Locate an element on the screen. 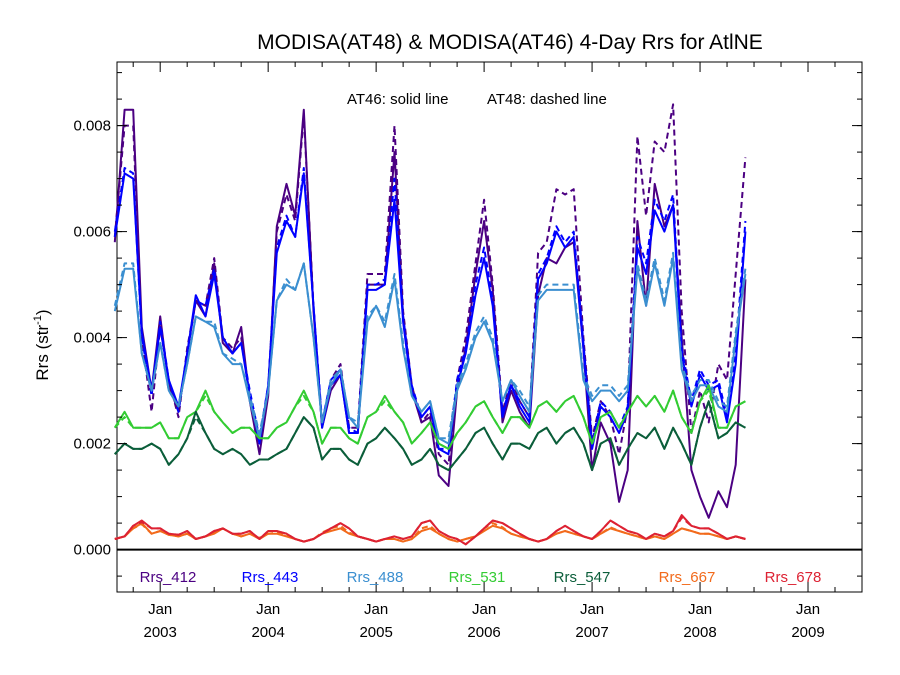  legend-item-rrs-547: Rrs_547 is located at coordinates (582, 577).